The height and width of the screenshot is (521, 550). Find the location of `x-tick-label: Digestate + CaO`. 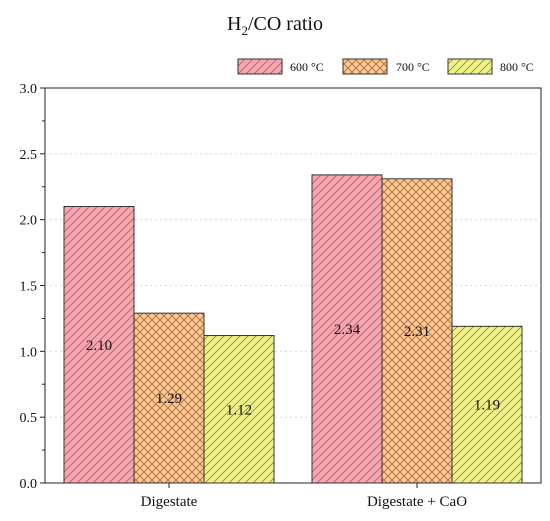

x-tick-label: Digestate + CaO is located at coordinates (417, 502).